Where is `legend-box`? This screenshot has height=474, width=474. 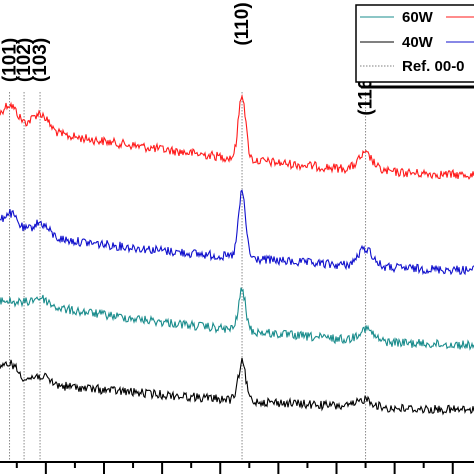
legend-box is located at coordinates (414, 43).